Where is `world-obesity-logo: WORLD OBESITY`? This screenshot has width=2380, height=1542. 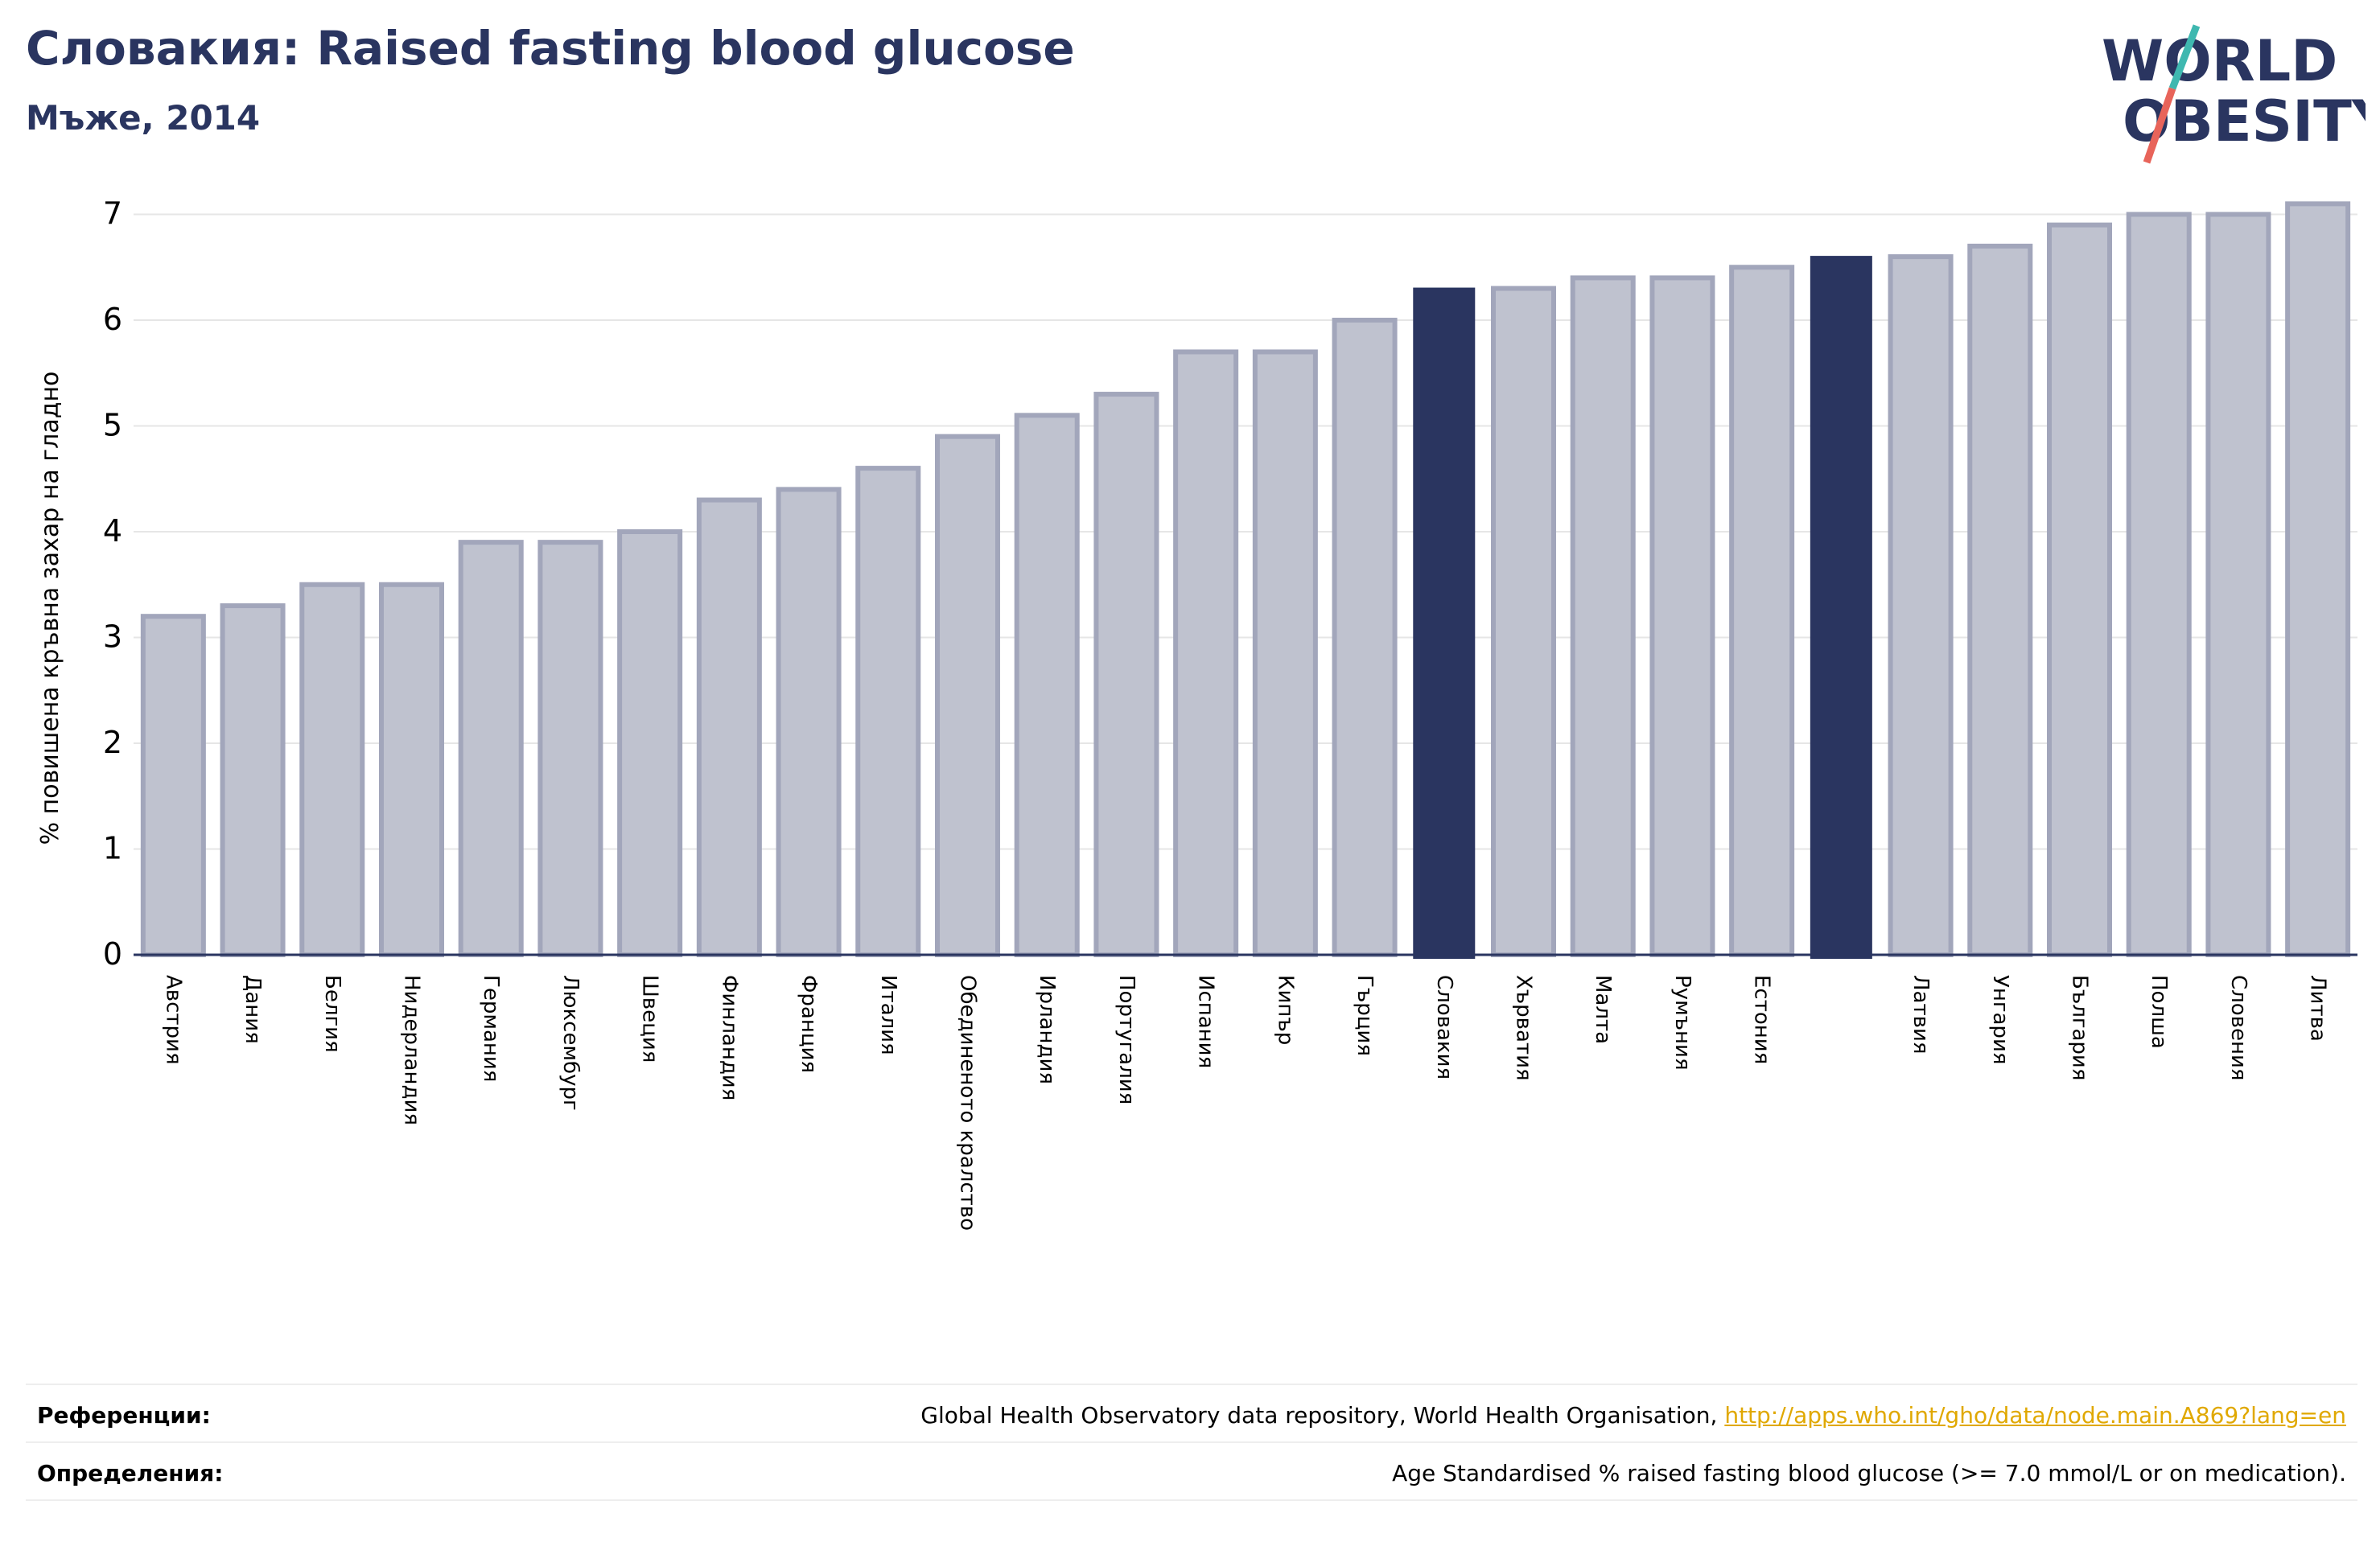
world-obesity-logo: WORLD OBESITY is located at coordinates (2234, 94).